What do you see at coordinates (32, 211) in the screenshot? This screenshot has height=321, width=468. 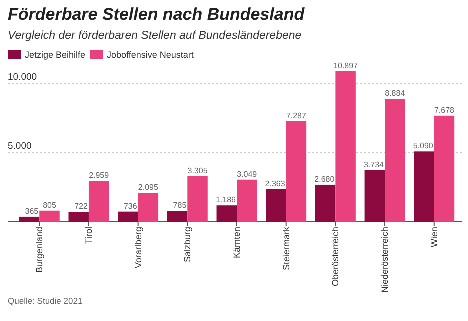 I see `data-label: 365` at bounding box center [32, 211].